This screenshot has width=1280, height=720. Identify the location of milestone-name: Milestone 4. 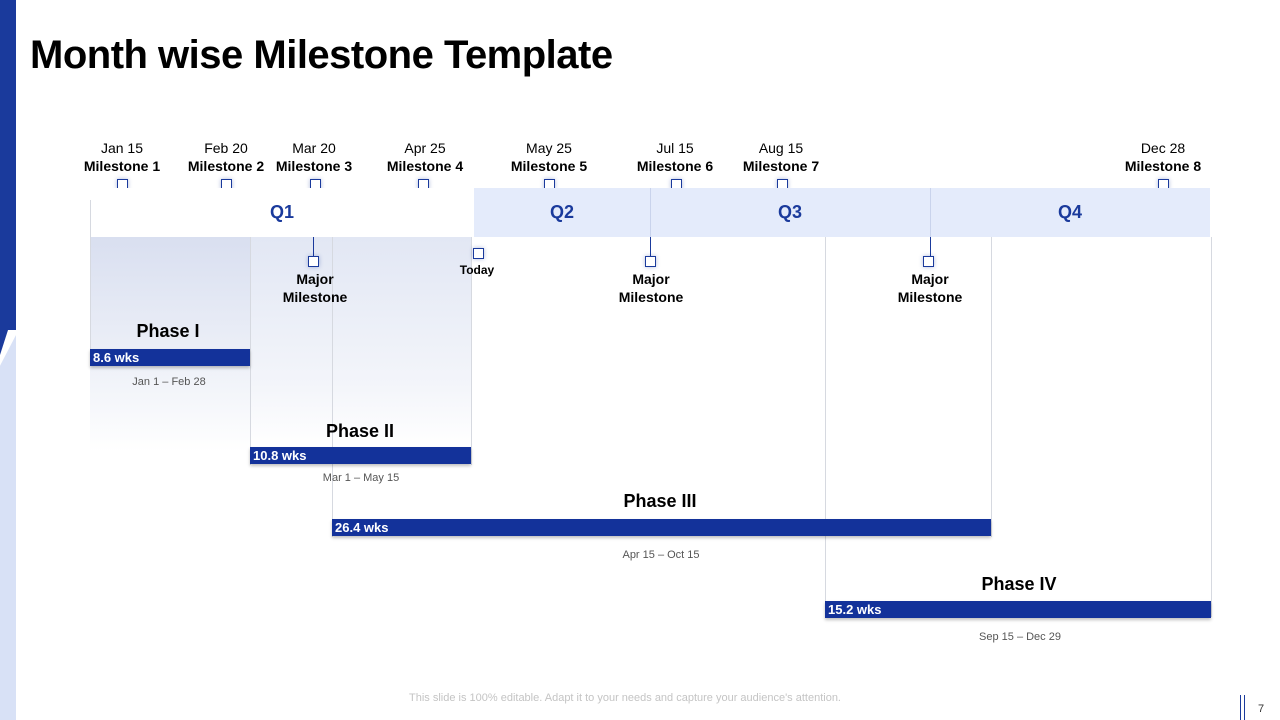
(425, 166).